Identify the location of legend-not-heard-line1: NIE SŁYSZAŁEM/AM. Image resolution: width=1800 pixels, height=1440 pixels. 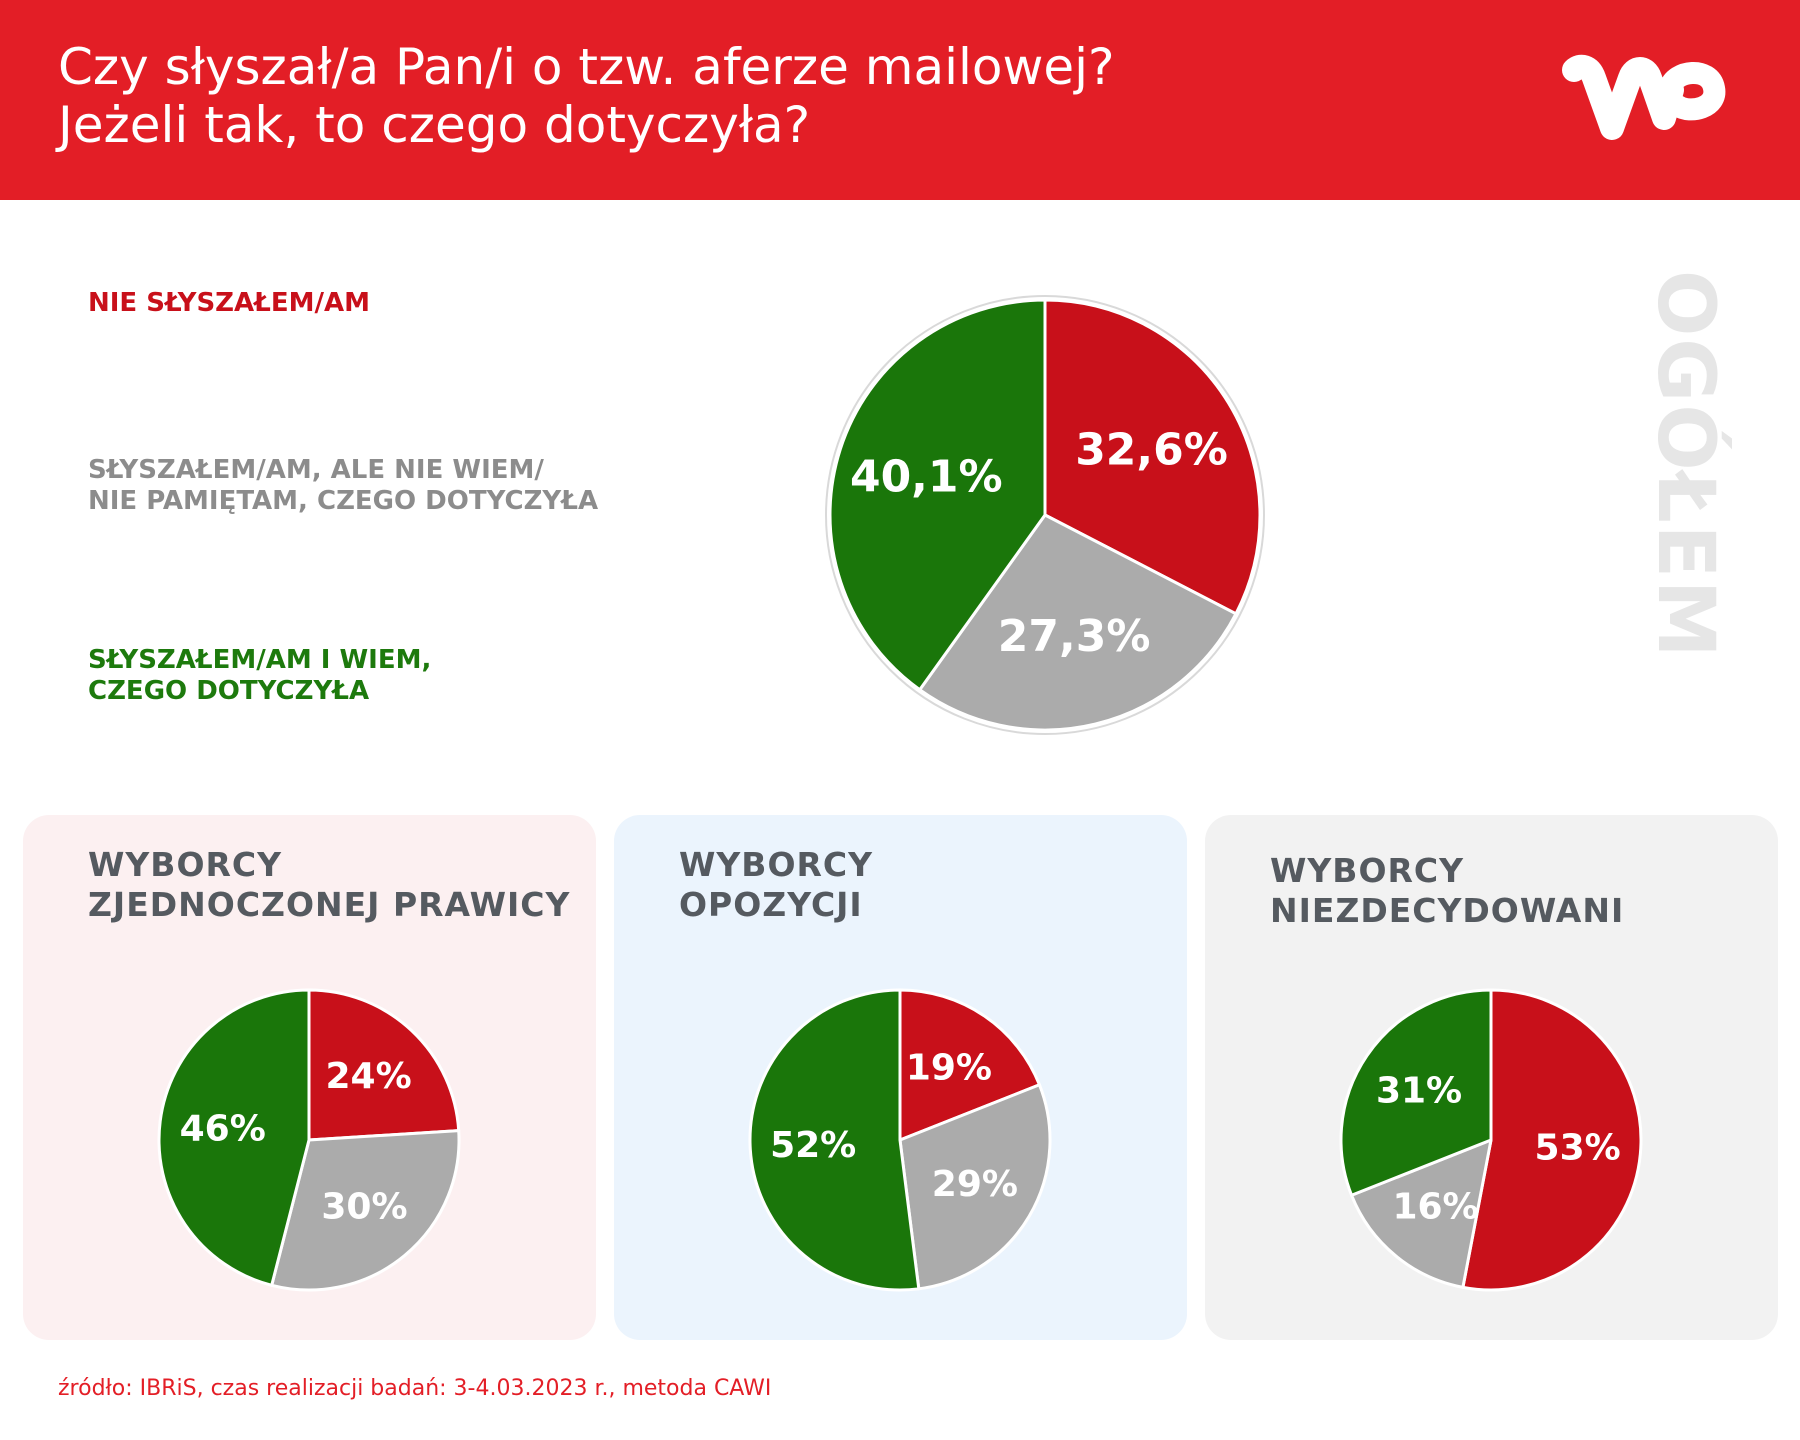
(229, 303).